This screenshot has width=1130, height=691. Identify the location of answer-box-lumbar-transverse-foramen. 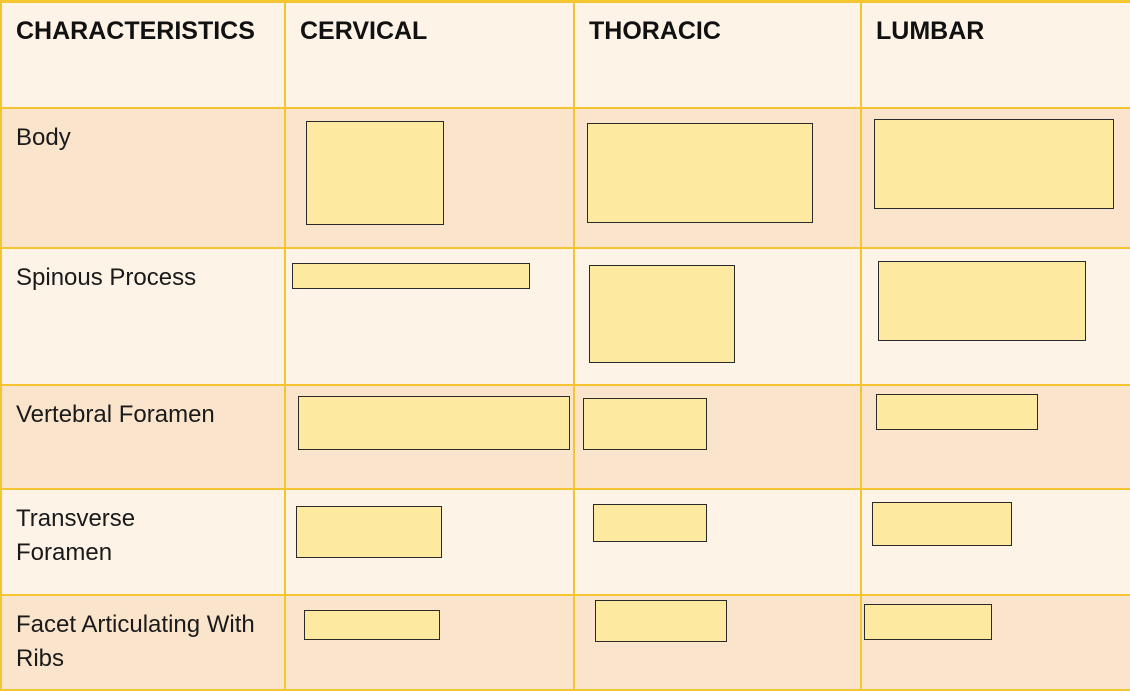
(942, 523).